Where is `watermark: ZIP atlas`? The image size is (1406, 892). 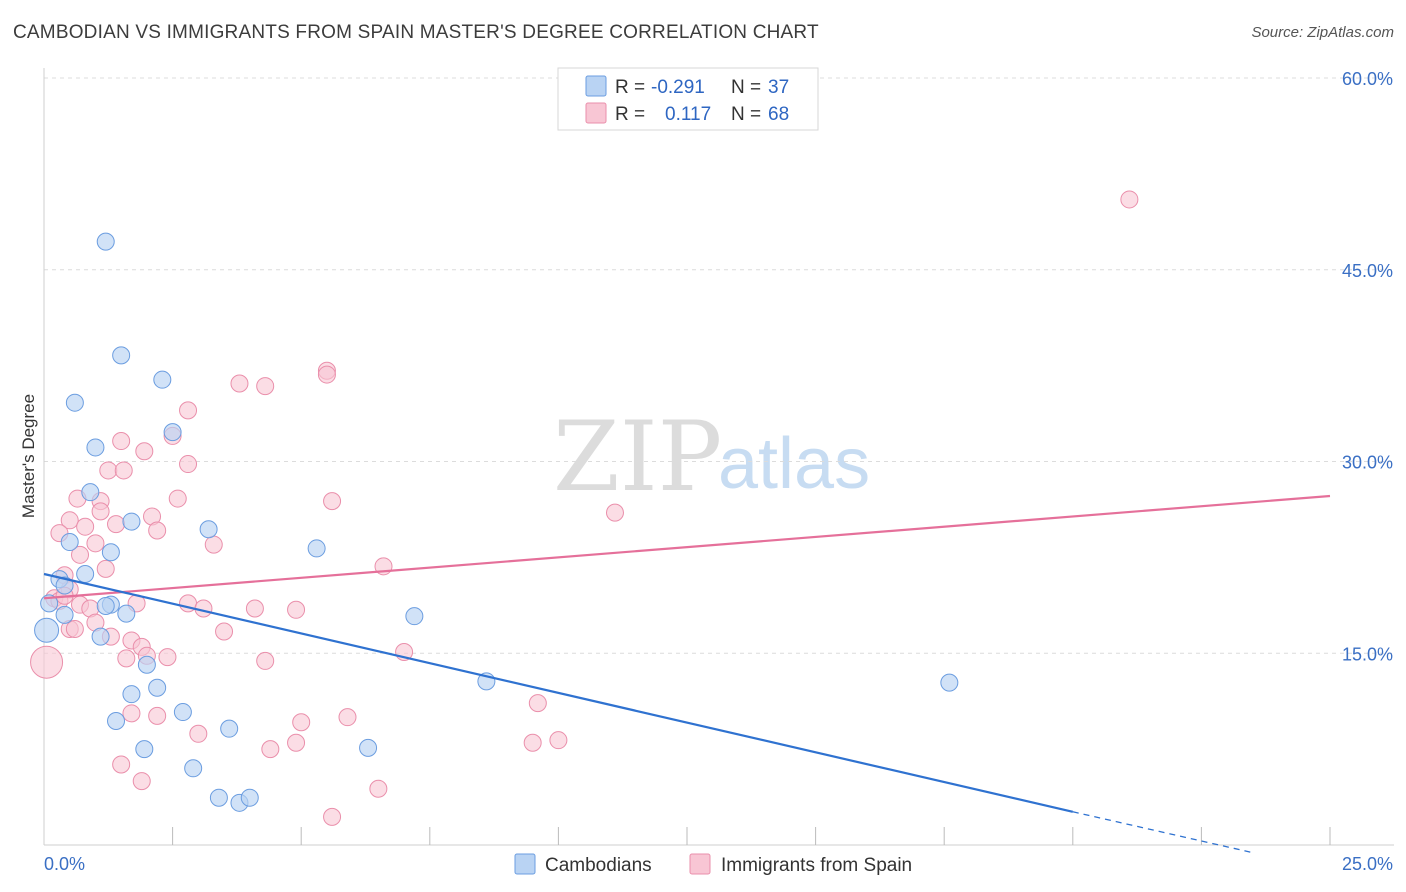 watermark: ZIP atlas is located at coordinates (711, 457).